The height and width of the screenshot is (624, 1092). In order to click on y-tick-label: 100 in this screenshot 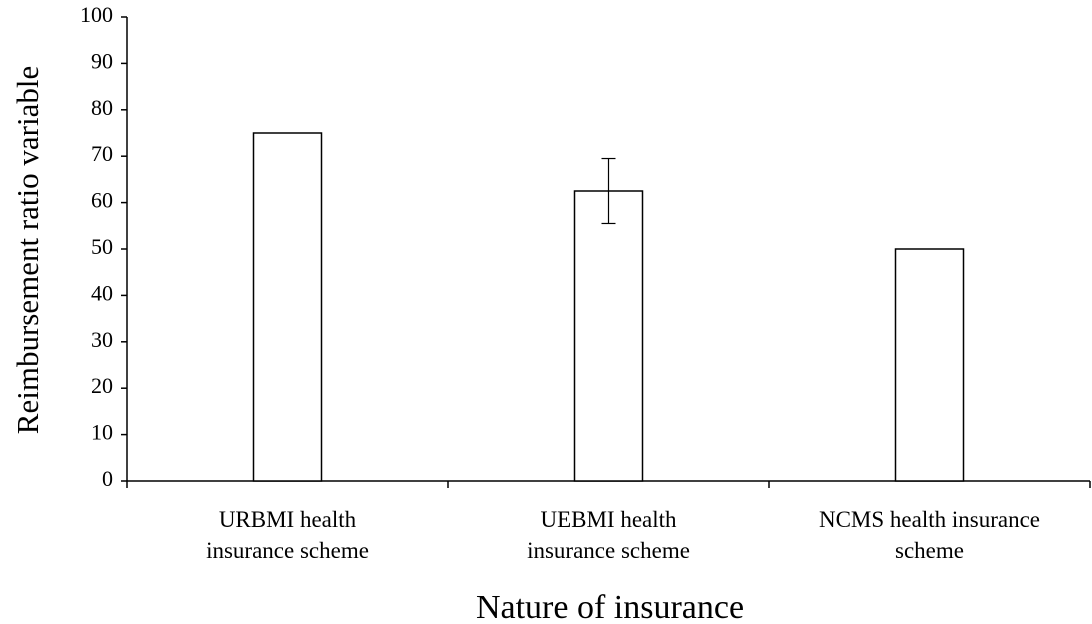, I will do `click(96, 14)`.